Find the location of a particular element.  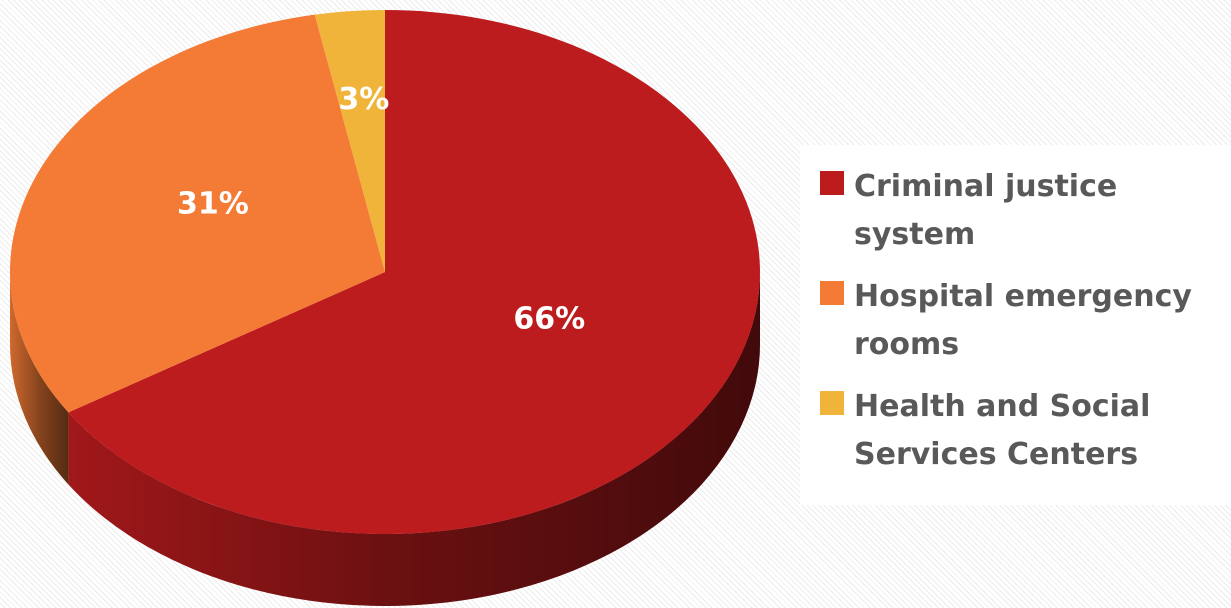

data-label: 66% is located at coordinates (549, 319).